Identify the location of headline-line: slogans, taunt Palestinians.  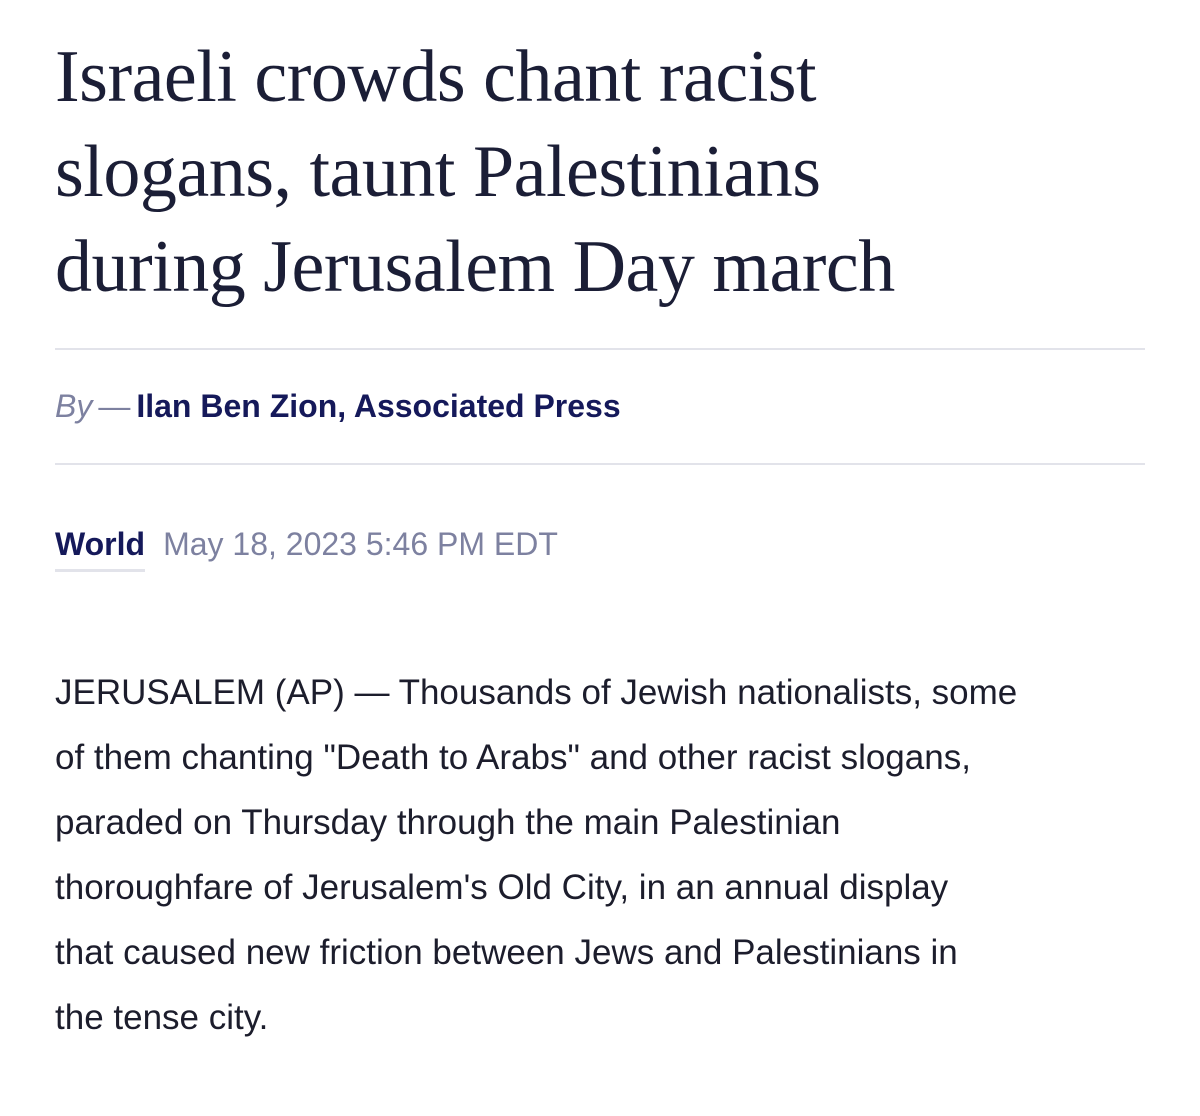
(438, 172).